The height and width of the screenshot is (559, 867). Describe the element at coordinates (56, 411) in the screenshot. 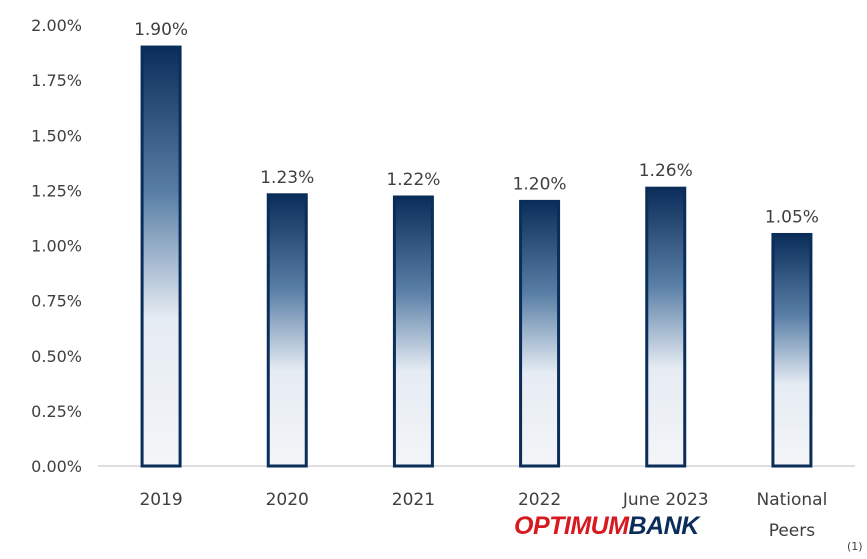

I see `y-tick-label: 0.25%` at that location.